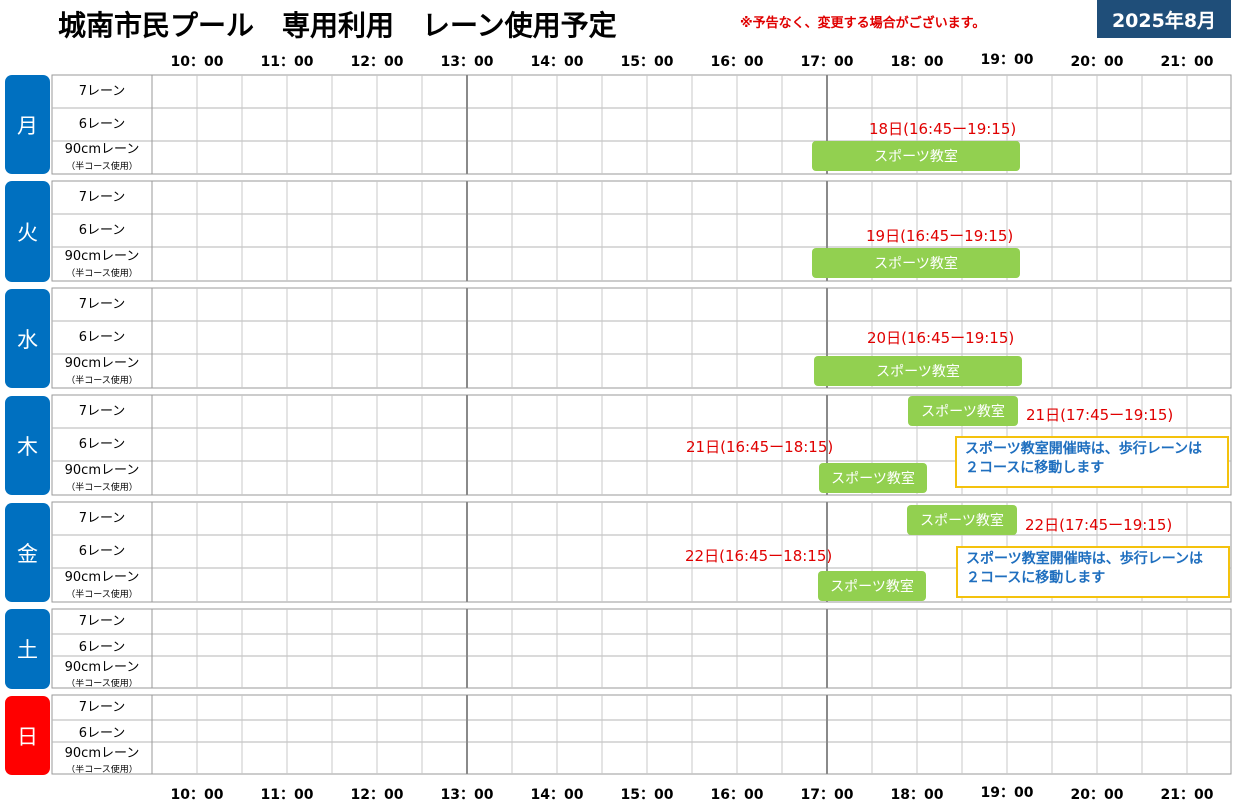 Image resolution: width=1233 pixels, height=807 pixels. I want to click on day-tab-saturday: 土, so click(27, 649).